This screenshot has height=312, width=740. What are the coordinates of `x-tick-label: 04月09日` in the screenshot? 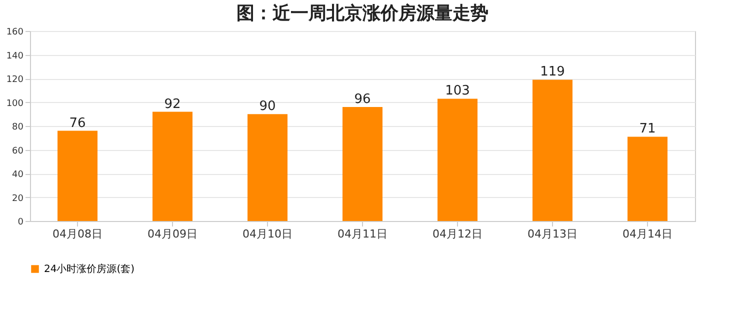 It's located at (173, 234).